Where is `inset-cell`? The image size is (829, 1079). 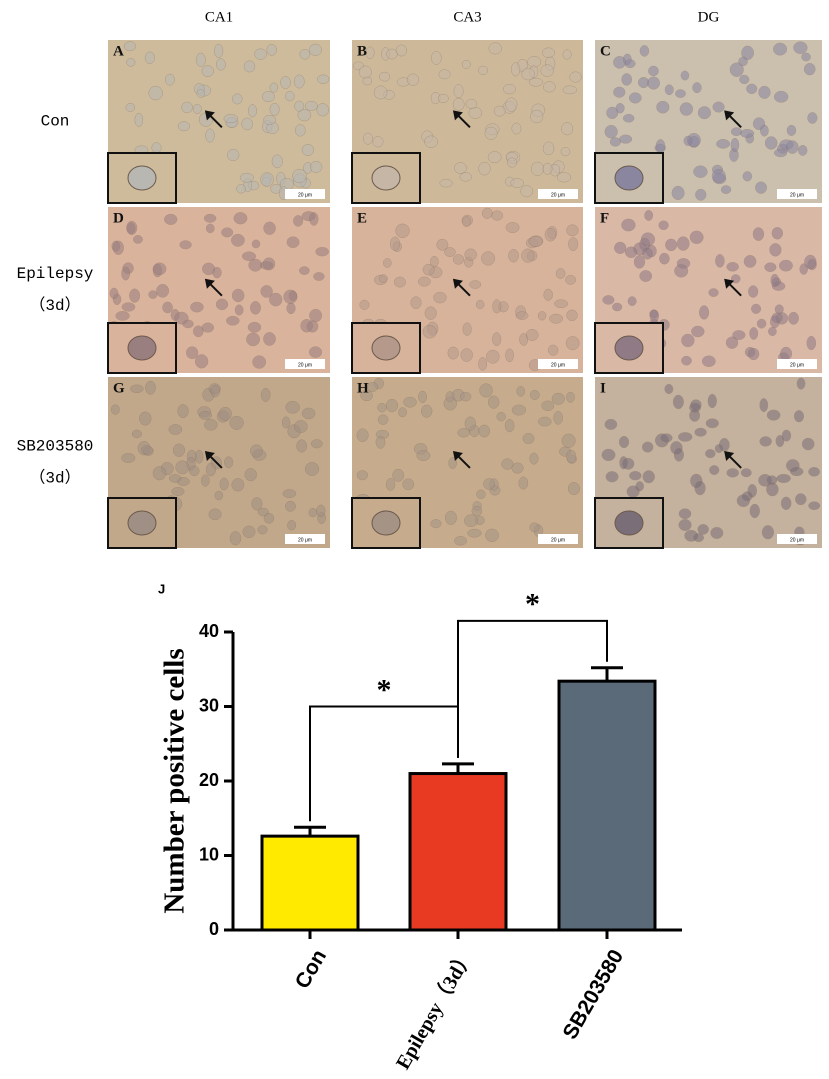
inset-cell is located at coordinates (386, 523).